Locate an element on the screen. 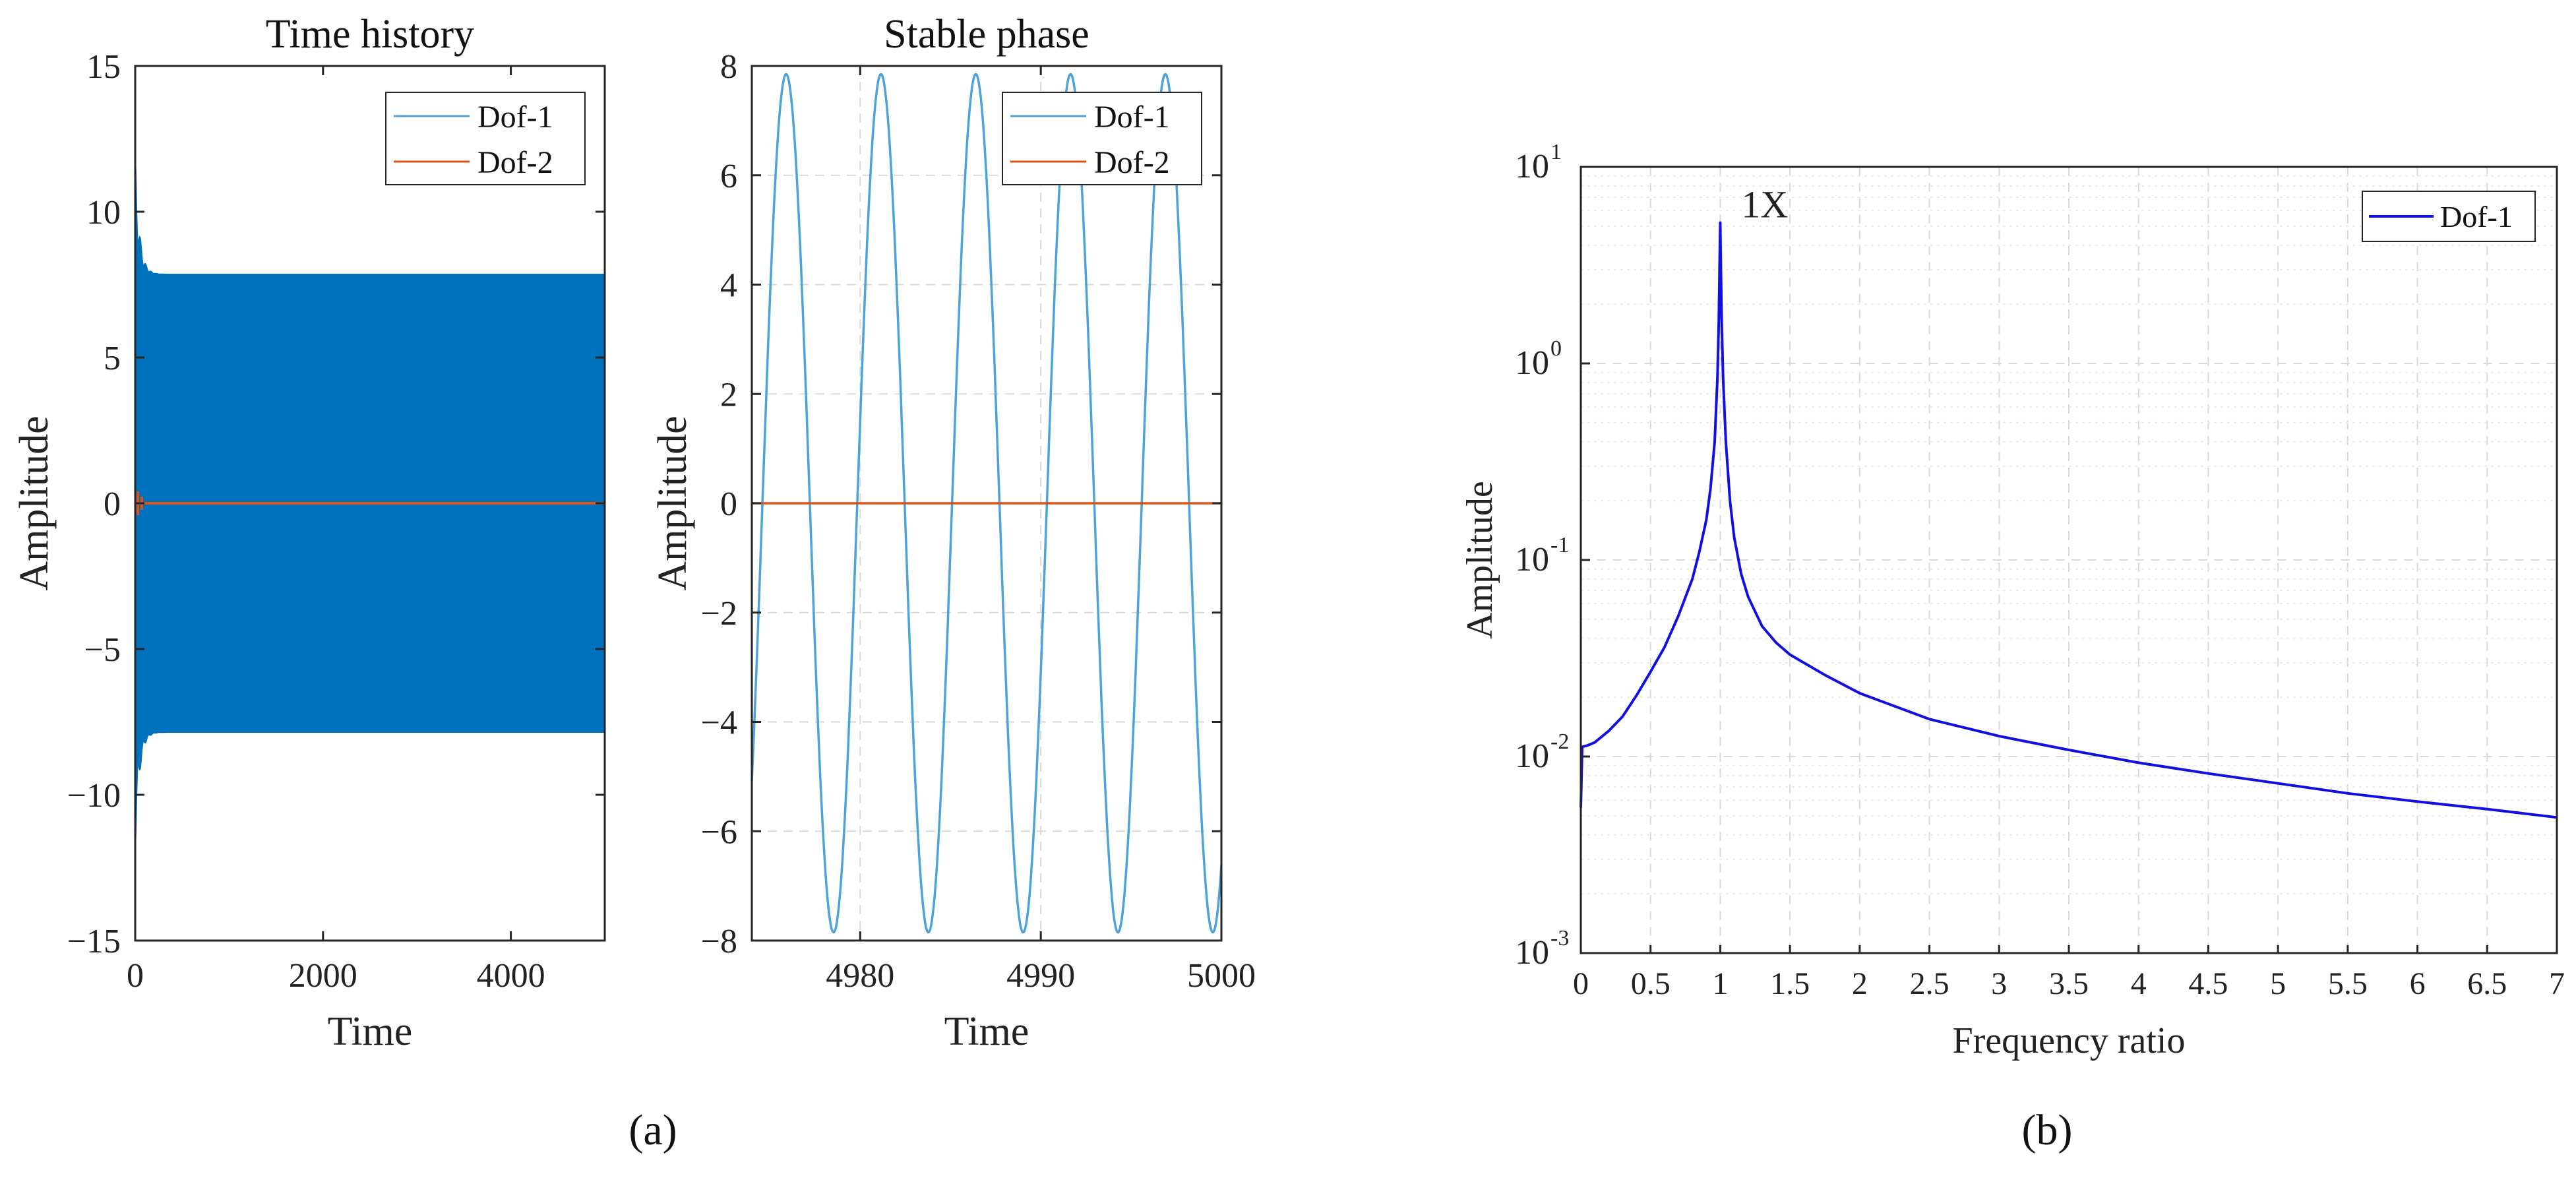 The height and width of the screenshot is (1178, 2576). y-tick-label: −15 is located at coordinates (94, 941).